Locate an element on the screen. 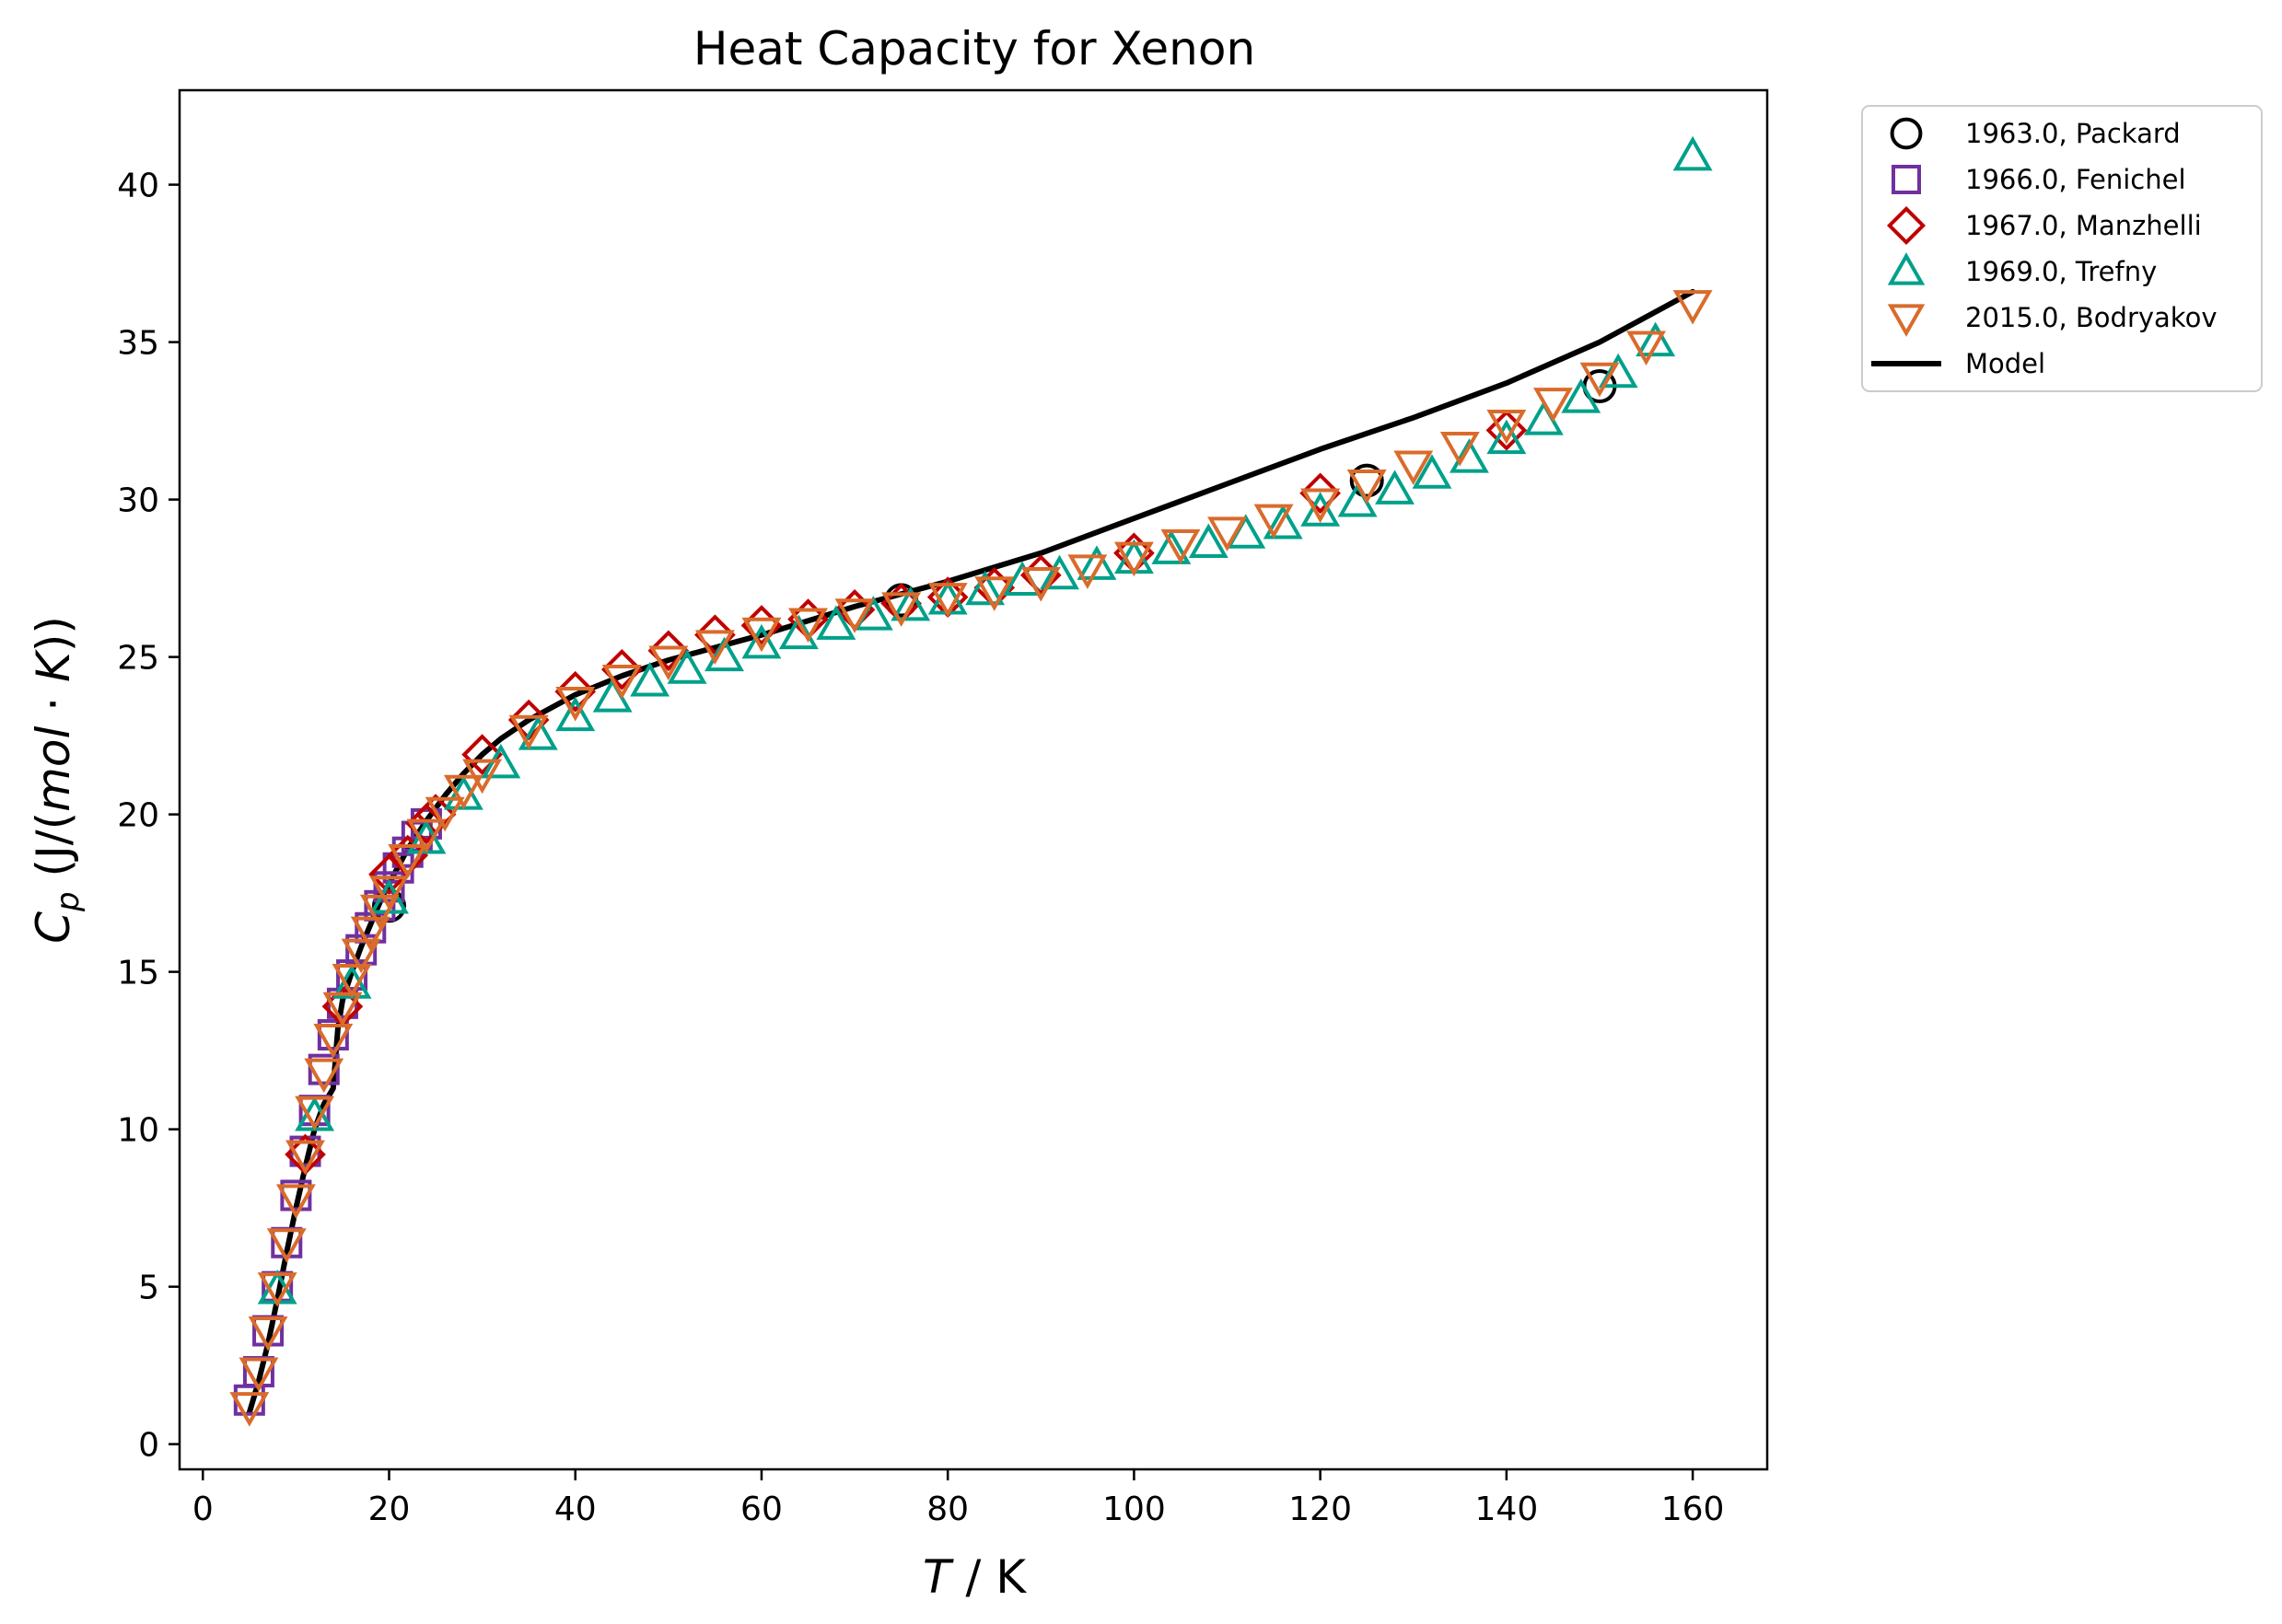 This screenshot has height=1624, width=2282. x-tick-label: 120 is located at coordinates (1320, 1509).